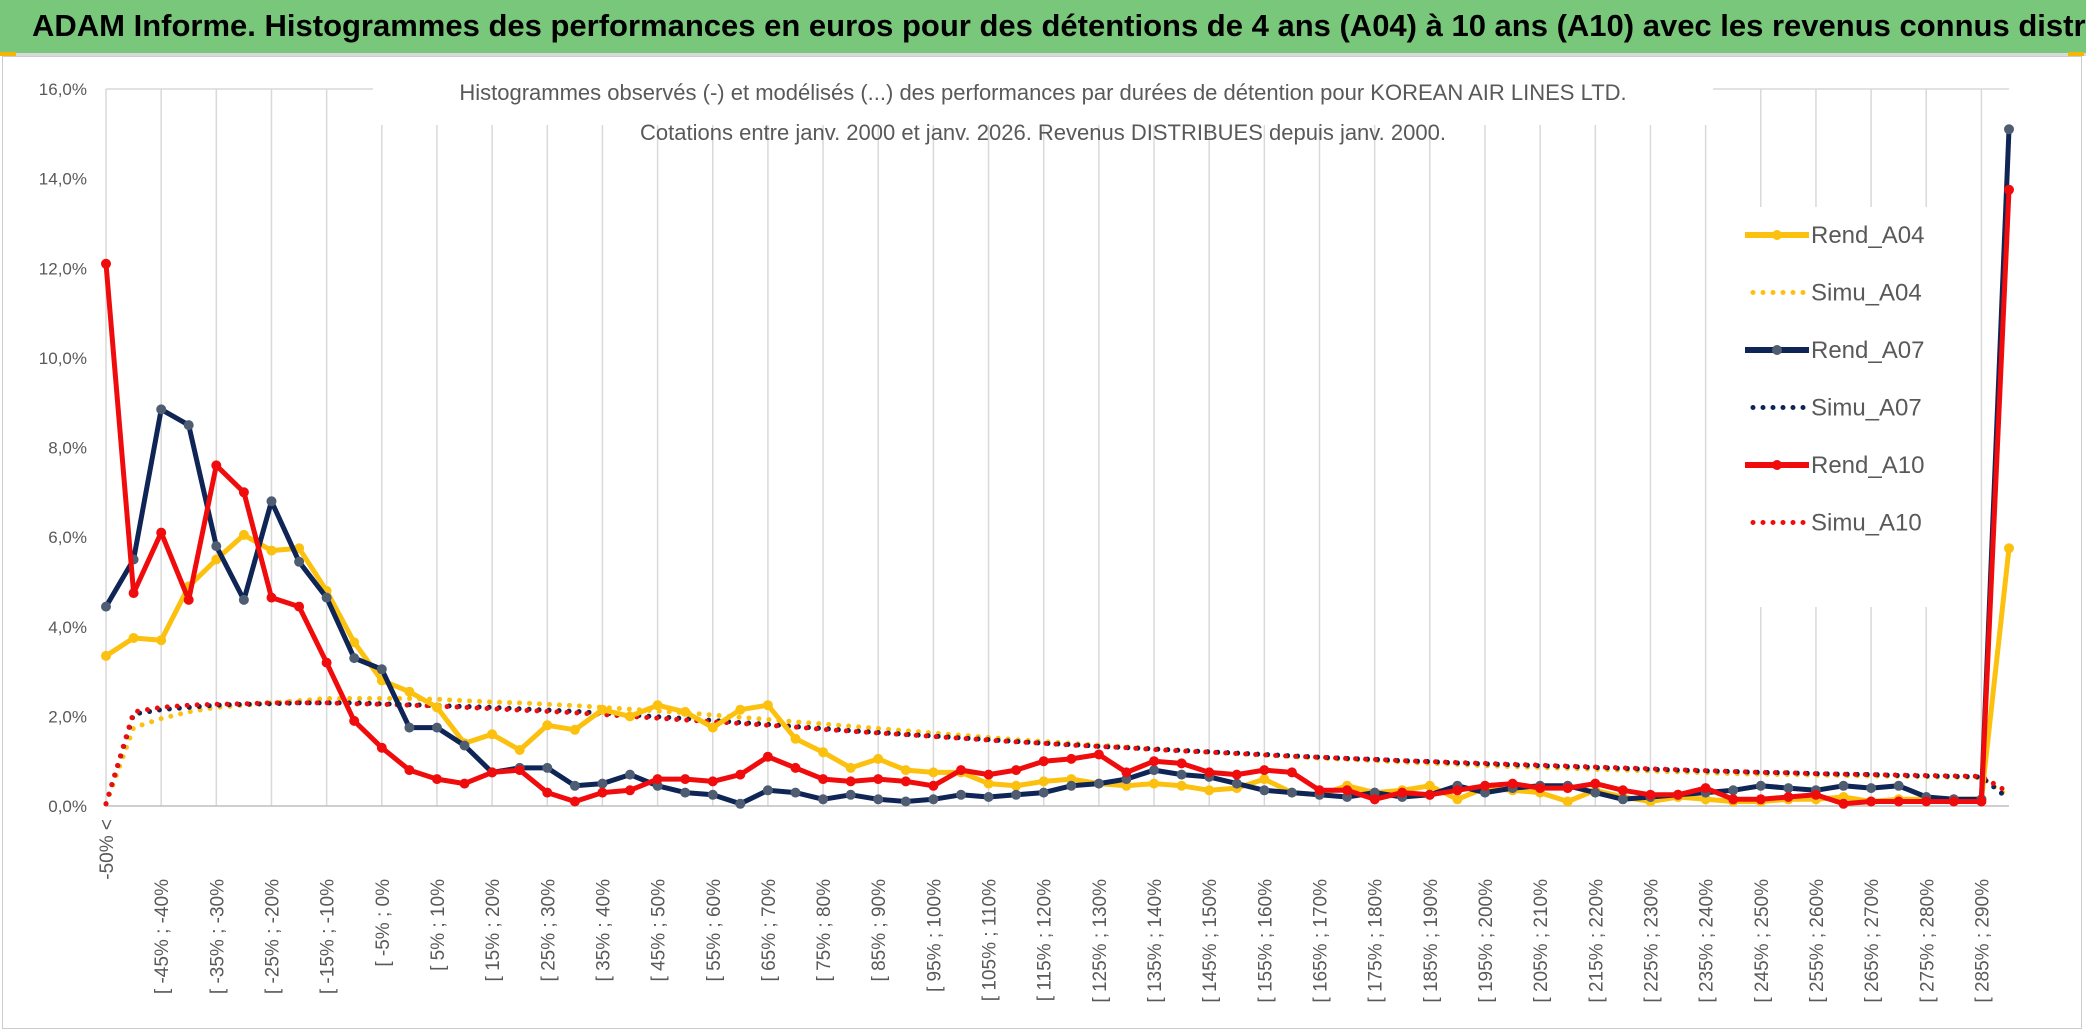  Describe the element at coordinates (1927, 941) in the screenshot. I see `x-tick-label: [ 275% ; 280%` at that location.